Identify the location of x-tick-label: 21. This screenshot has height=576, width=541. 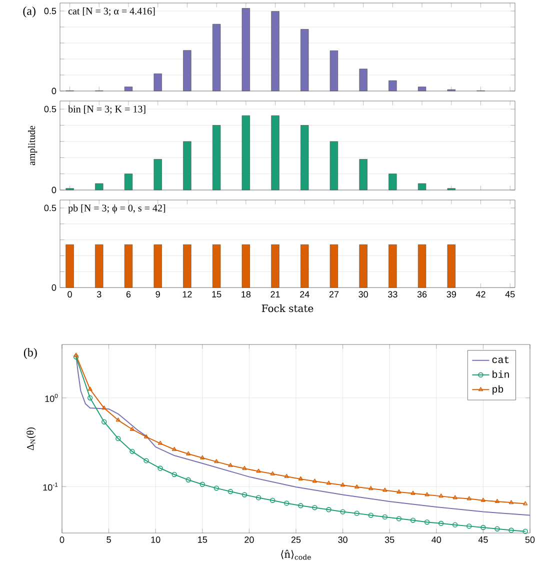
(275, 294).